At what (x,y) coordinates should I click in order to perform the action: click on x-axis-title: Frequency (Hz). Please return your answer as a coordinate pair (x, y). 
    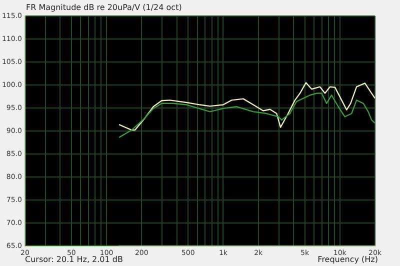
    Looking at the image, I should click on (348, 259).